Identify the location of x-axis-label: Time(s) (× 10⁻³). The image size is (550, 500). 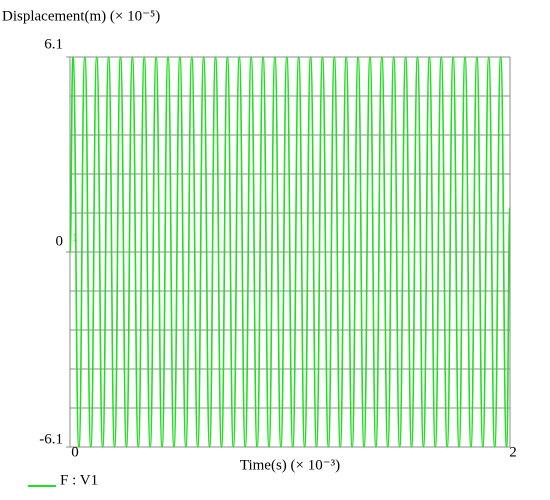
(290, 465).